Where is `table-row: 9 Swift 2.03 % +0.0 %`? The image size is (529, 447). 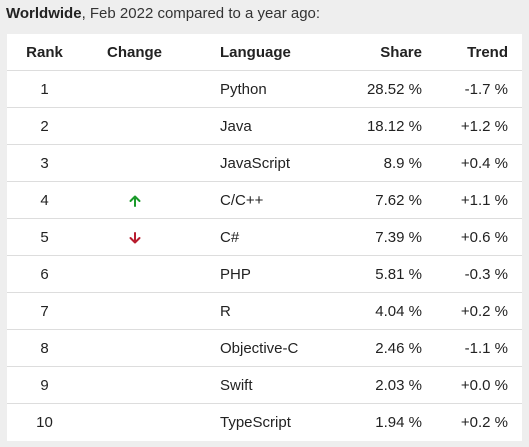
table-row: 9 Swift 2.03 % +0.0 % is located at coordinates (264, 385).